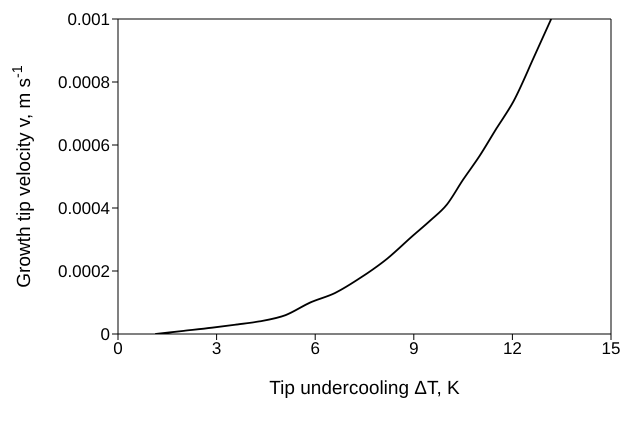  What do you see at coordinates (217, 348) in the screenshot?
I see `x-tick-label: 3` at bounding box center [217, 348].